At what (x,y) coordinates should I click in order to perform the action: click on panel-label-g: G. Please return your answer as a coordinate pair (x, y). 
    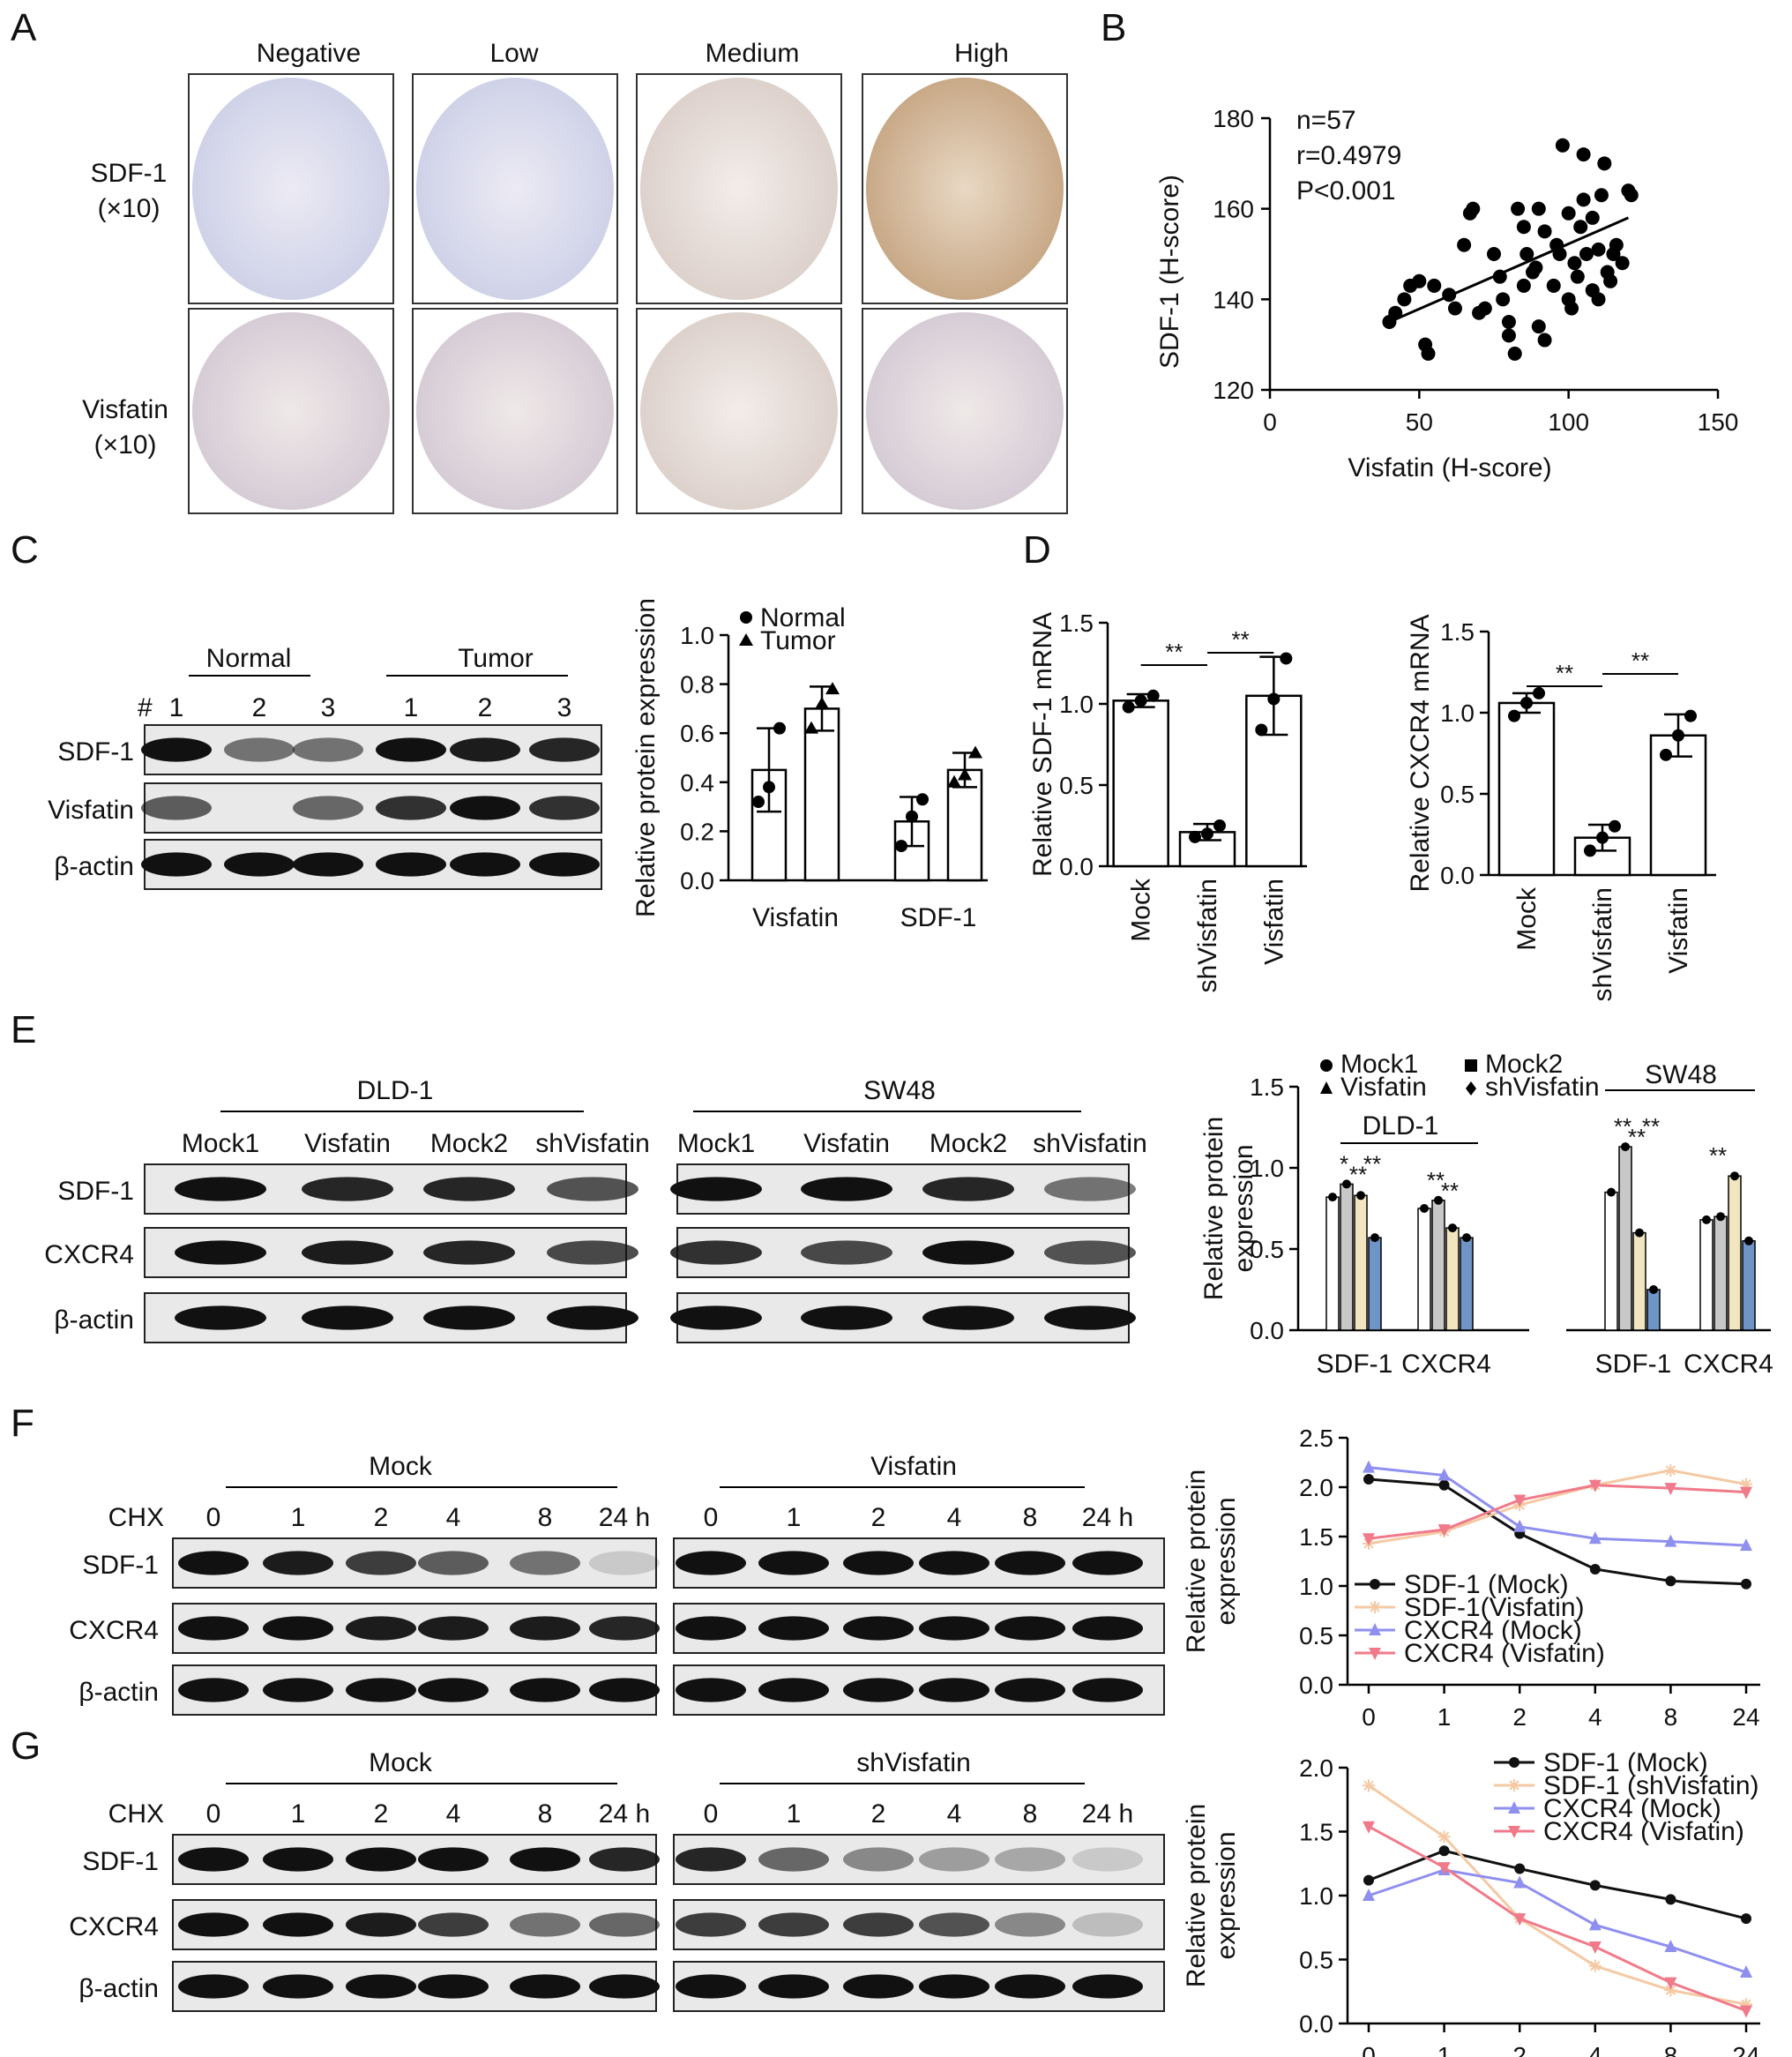
    Looking at the image, I should click on (26, 1746).